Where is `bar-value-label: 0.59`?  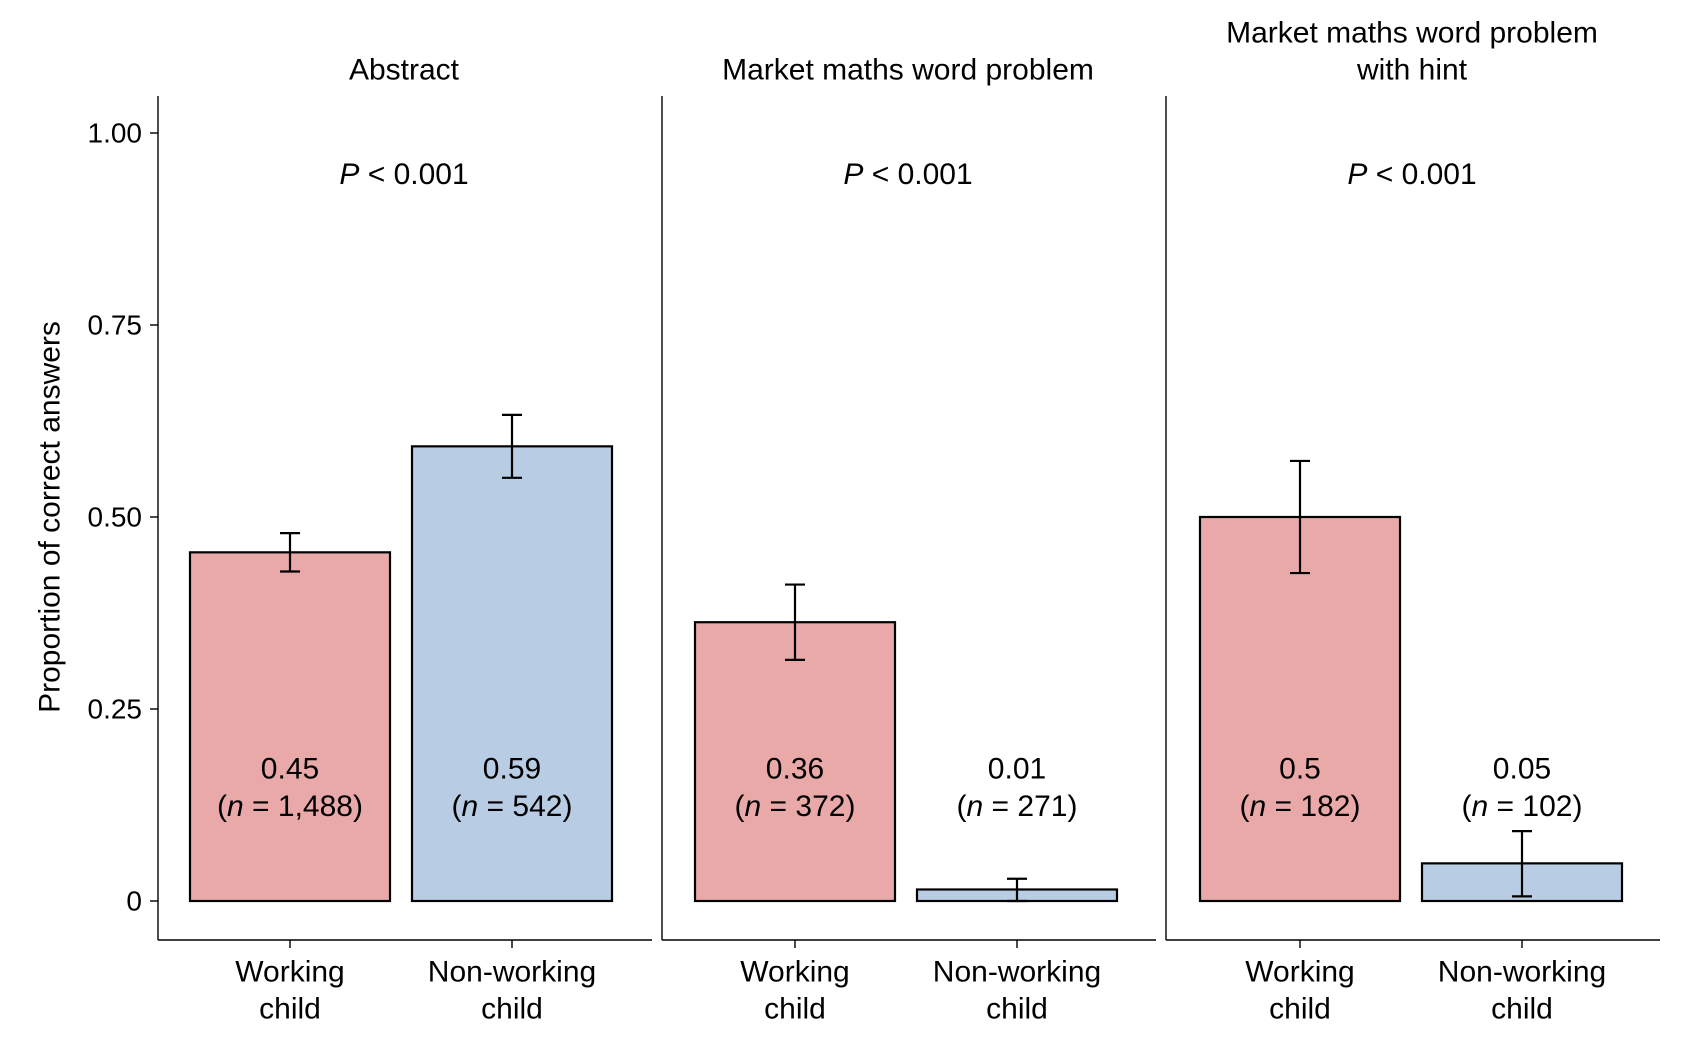 bar-value-label: 0.59 is located at coordinates (512, 769).